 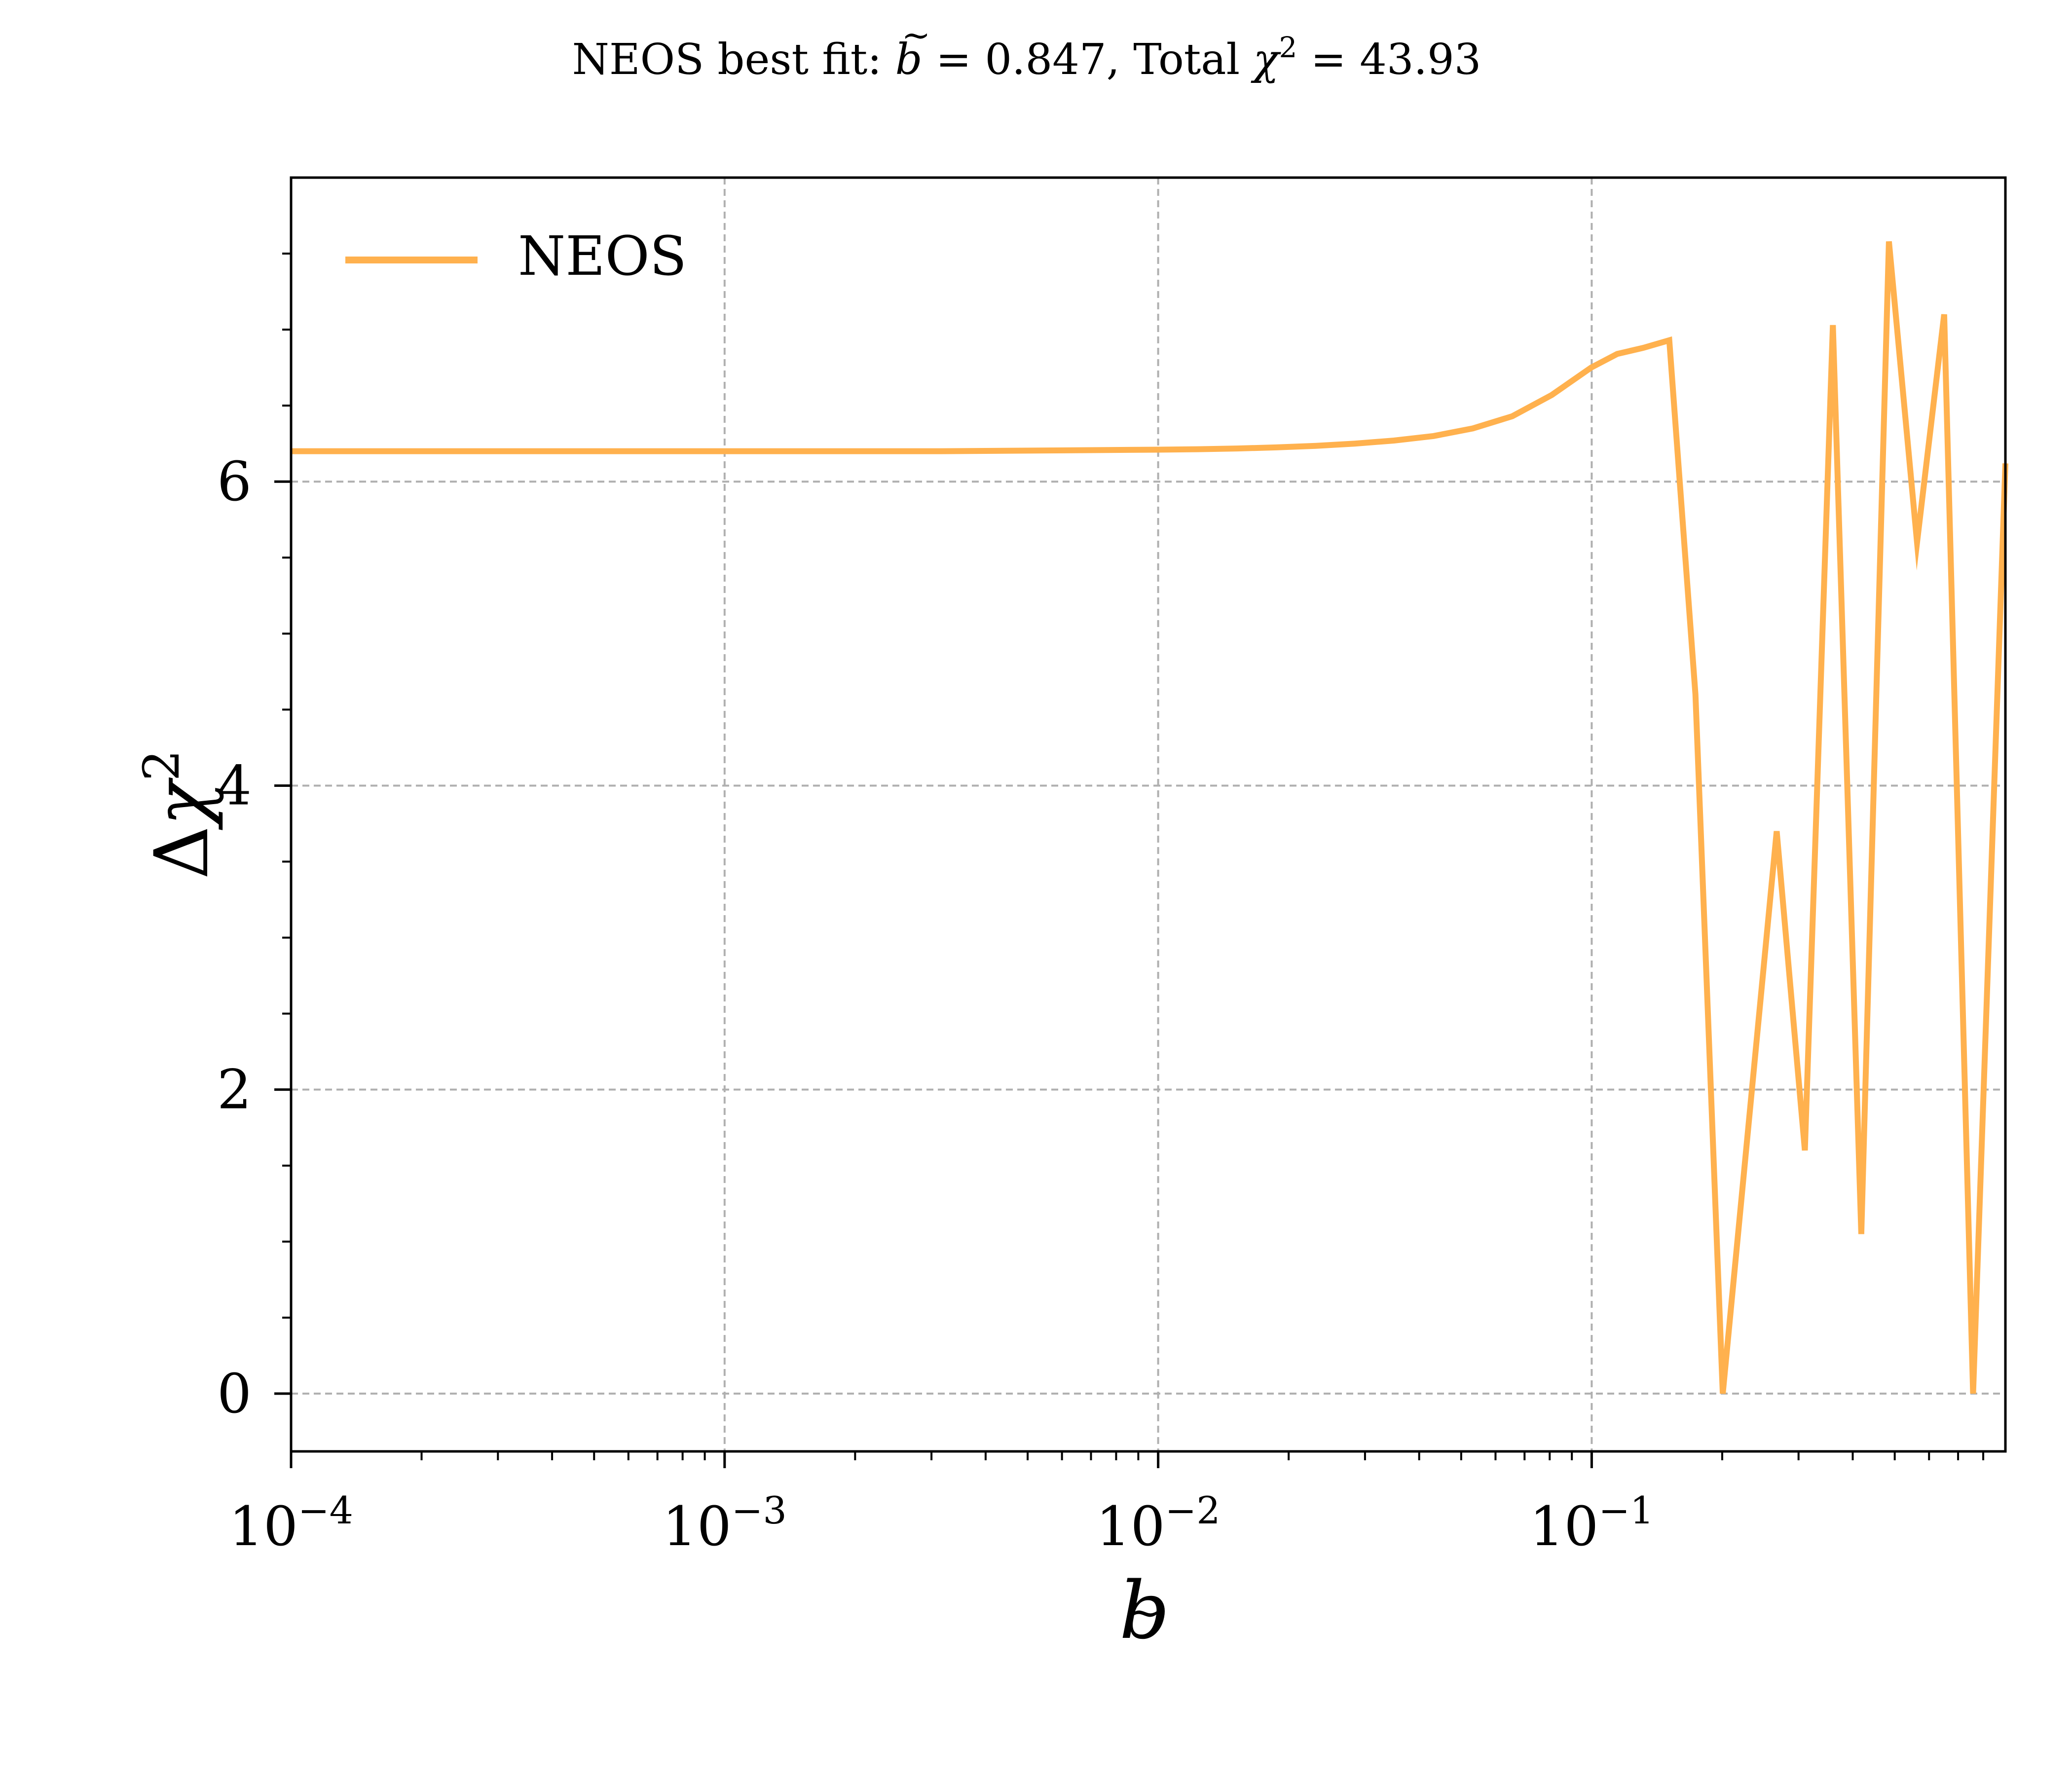 I want to click on y-tick-label: 0, so click(x=235, y=1394).